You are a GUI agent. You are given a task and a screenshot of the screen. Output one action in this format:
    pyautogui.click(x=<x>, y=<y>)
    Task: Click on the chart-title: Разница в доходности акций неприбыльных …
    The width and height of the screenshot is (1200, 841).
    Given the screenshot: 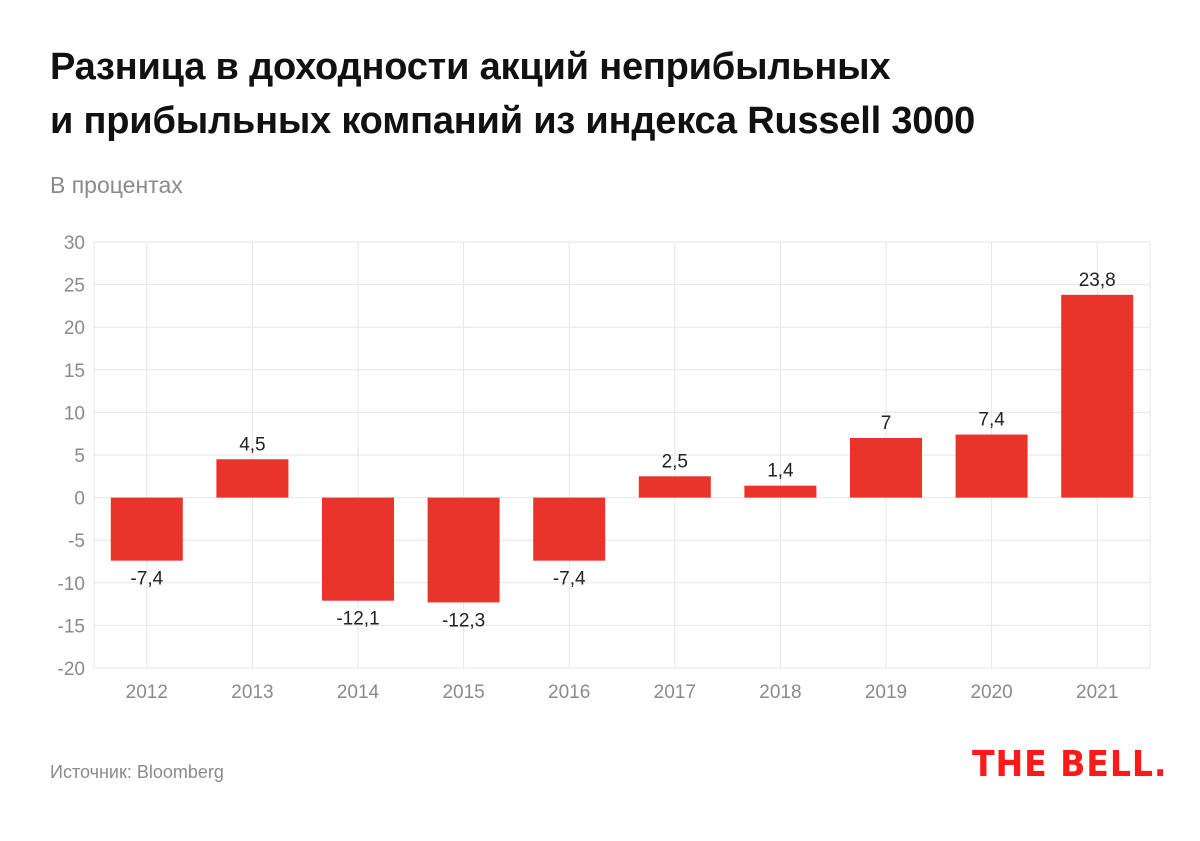 What is the action you would take?
    pyautogui.click(x=512, y=94)
    